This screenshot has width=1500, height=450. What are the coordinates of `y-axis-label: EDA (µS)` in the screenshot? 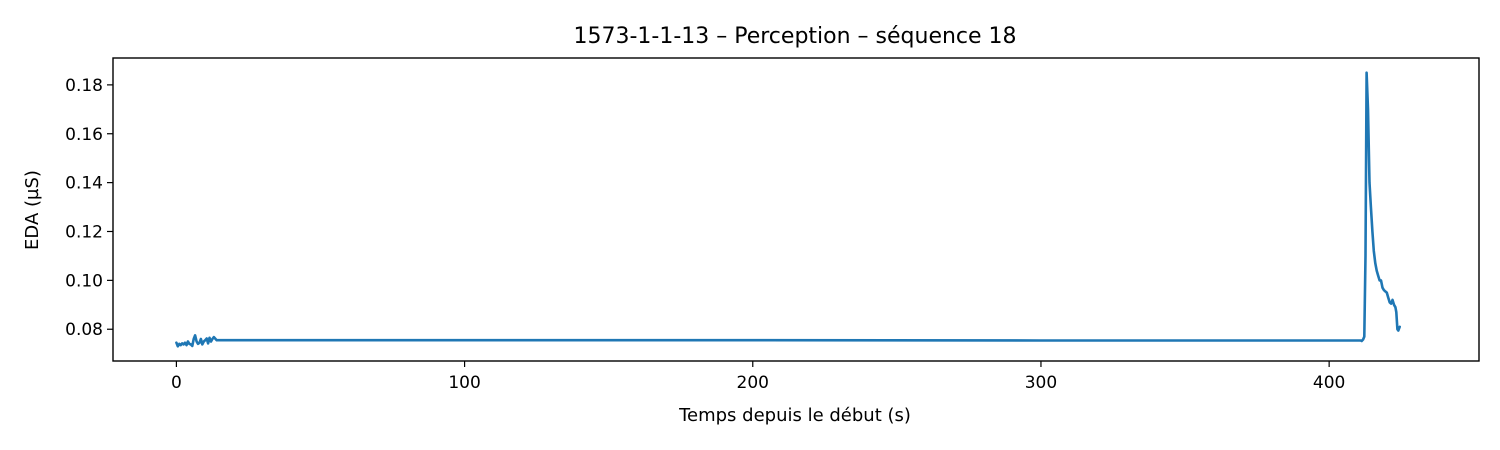 It's located at (32, 210).